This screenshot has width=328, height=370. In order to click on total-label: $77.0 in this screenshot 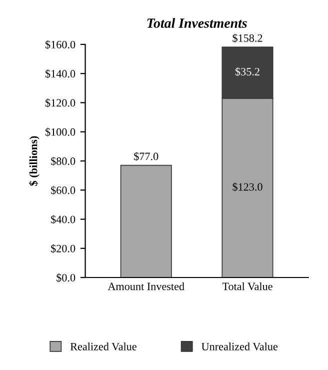, I will do `click(146, 156)`.